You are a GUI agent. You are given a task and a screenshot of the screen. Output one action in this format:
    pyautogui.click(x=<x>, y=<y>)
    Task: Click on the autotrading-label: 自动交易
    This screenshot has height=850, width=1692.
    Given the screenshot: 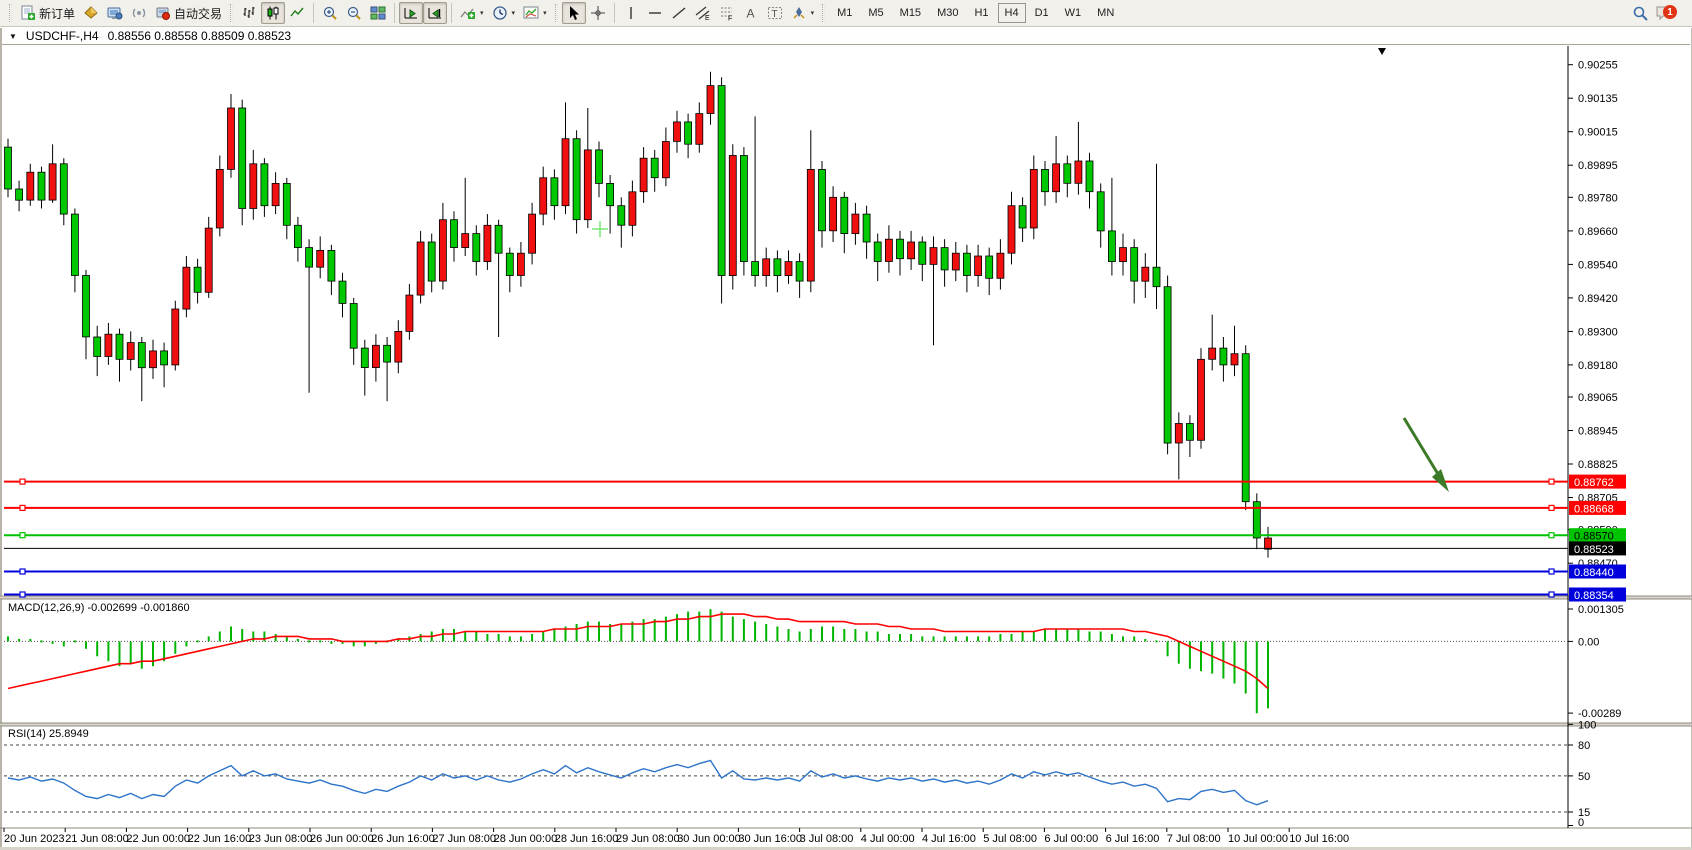 What is the action you would take?
    pyautogui.click(x=198, y=13)
    